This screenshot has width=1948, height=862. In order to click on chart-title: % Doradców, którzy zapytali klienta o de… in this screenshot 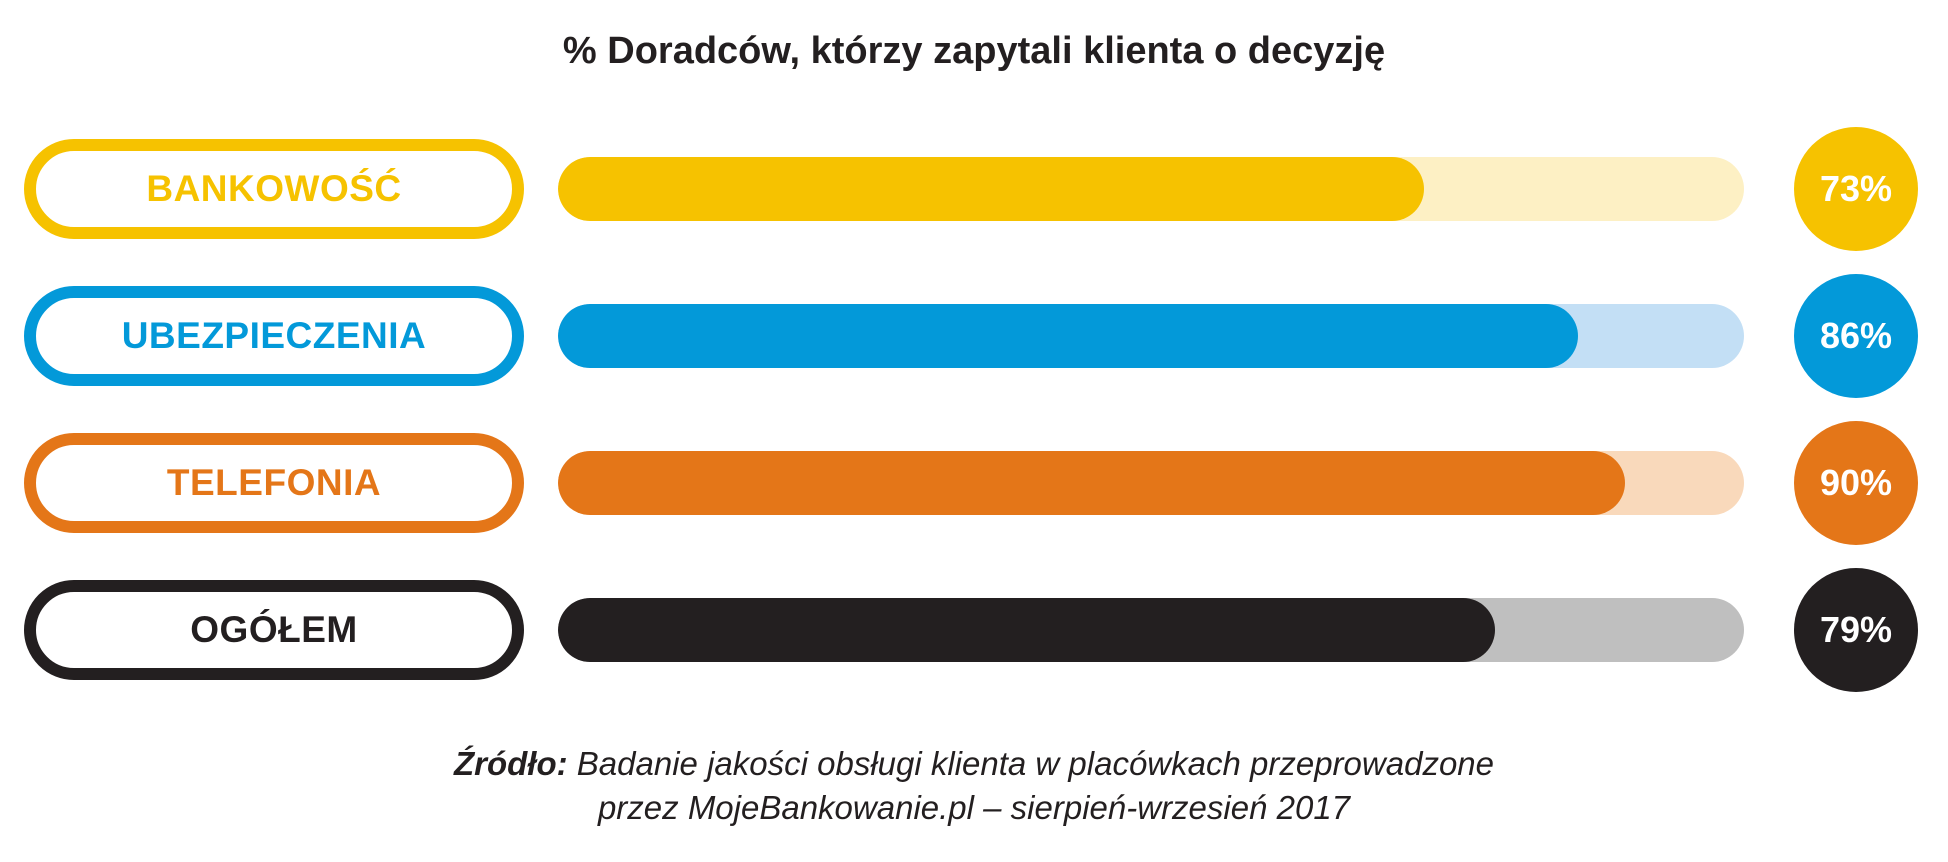, I will do `click(974, 51)`.